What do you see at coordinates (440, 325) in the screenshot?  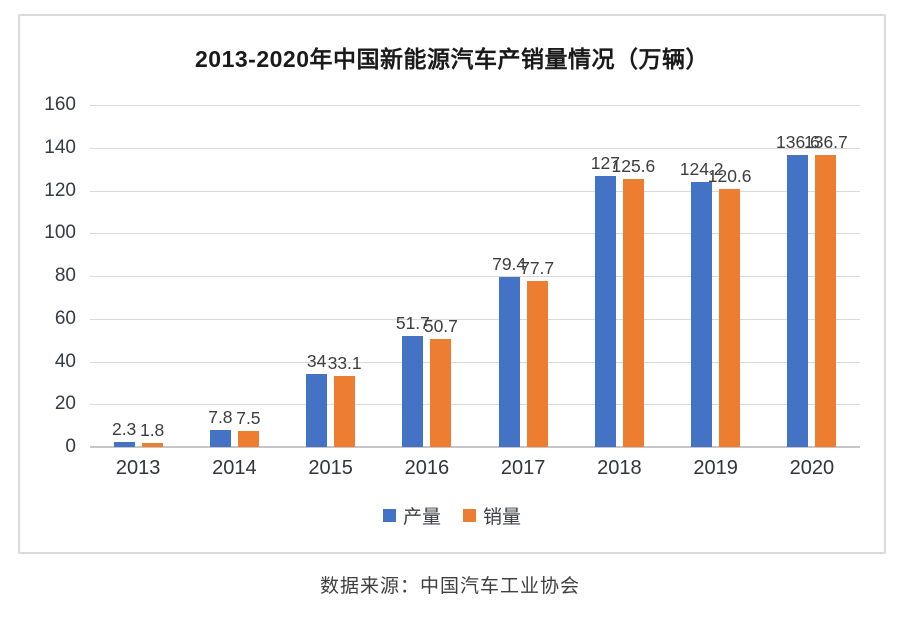 I see `bar-value-label-sales-2016: 50.7` at bounding box center [440, 325].